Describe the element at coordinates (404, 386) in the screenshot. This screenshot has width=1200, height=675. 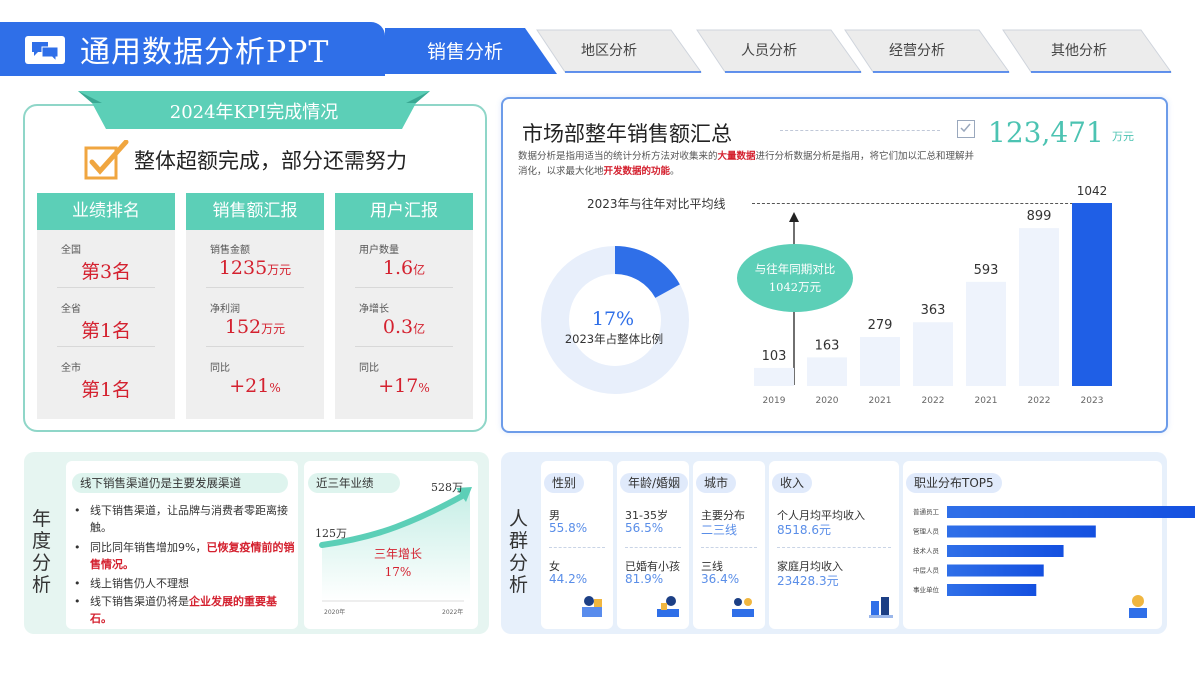
I see `kpi-cell-value: +17%` at that location.